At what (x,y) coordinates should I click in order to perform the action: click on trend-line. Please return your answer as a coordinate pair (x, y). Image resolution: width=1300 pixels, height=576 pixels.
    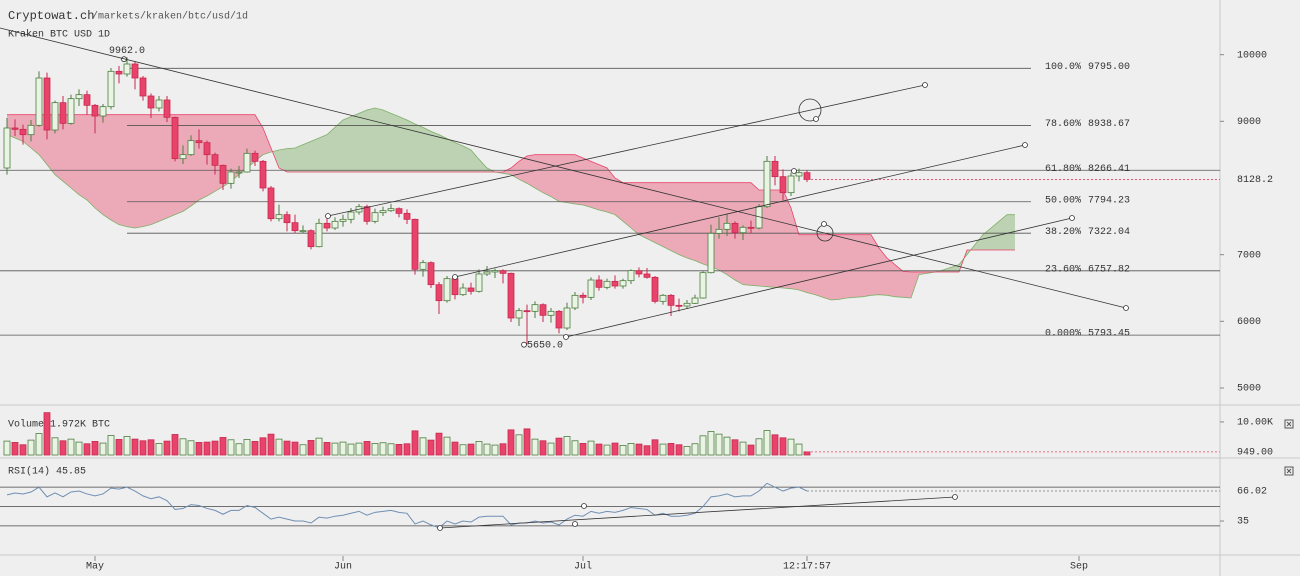
    Looking at the image, I should click on (626, 150).